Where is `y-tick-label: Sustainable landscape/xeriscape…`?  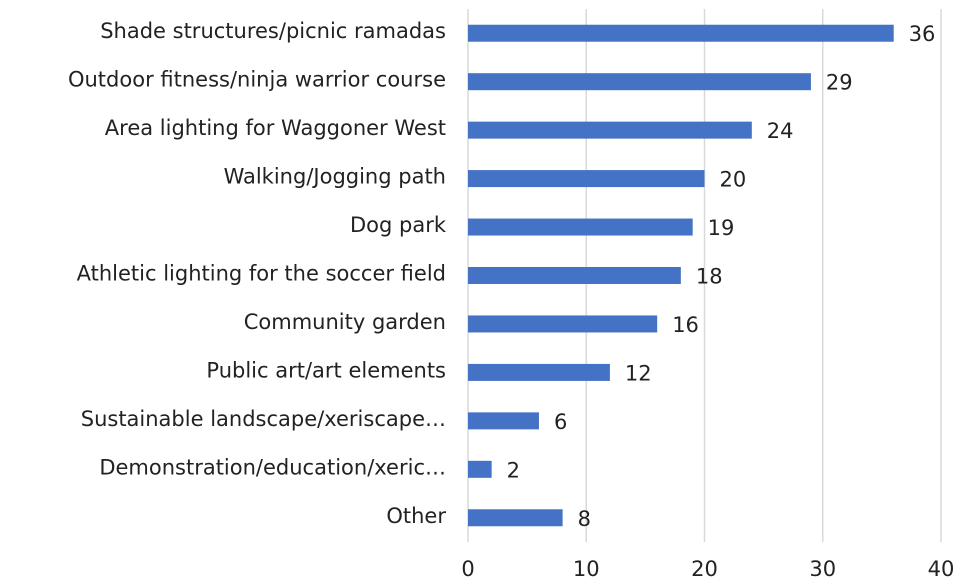 y-tick-label: Sustainable landscape/xeriscape… is located at coordinates (263, 419).